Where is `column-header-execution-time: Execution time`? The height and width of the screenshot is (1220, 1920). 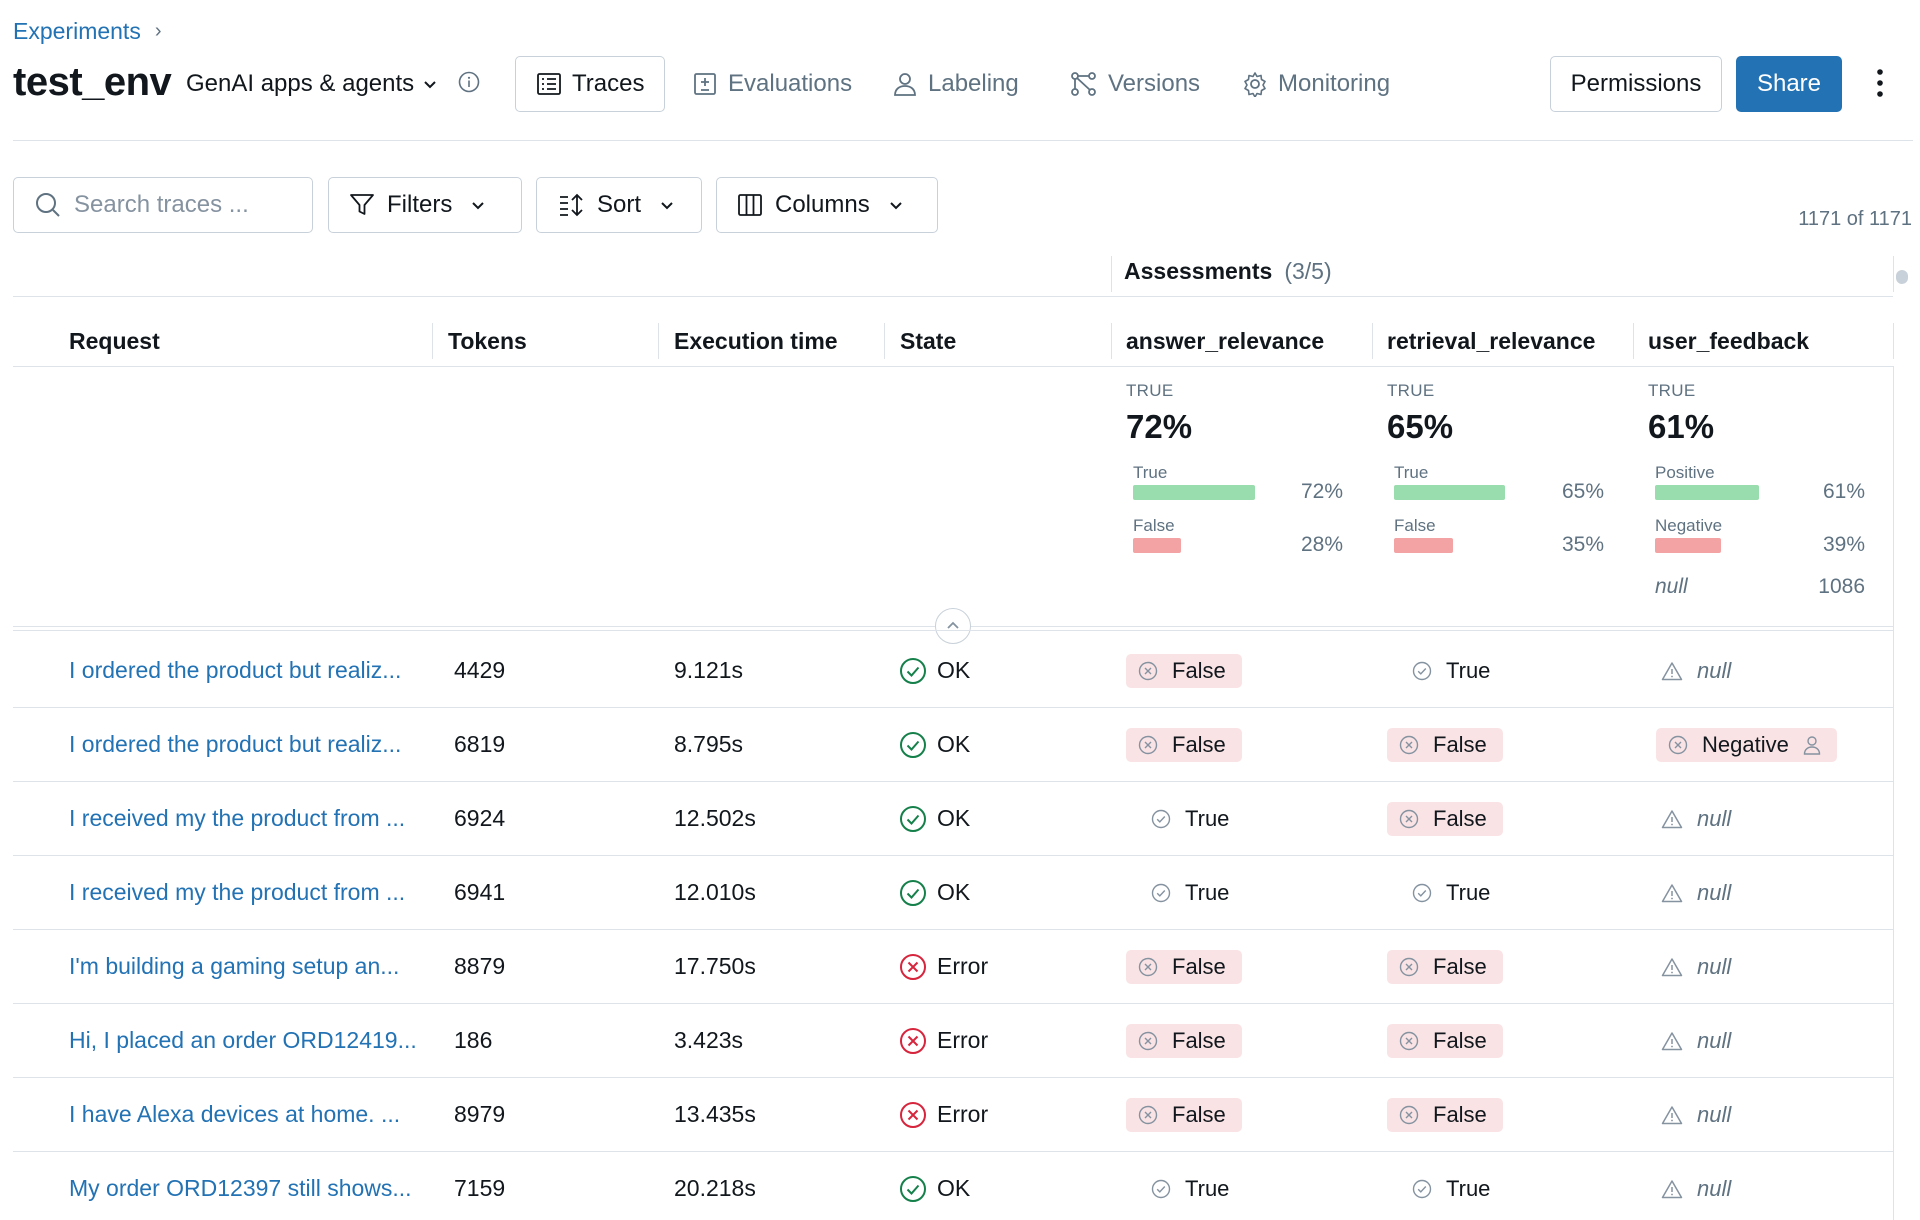 column-header-execution-time: Execution time is located at coordinates (756, 341).